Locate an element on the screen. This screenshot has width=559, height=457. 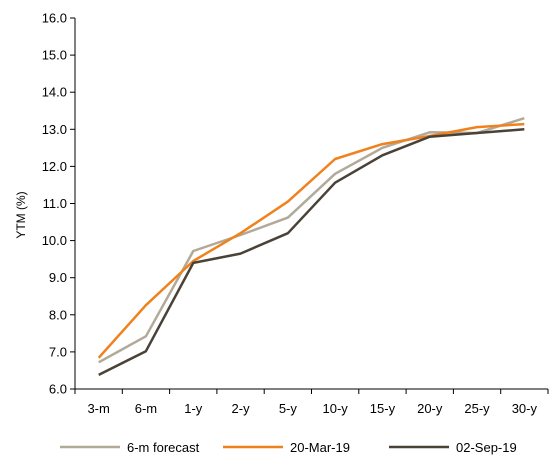
y-tick-label: 16.0 is located at coordinates (54, 18).